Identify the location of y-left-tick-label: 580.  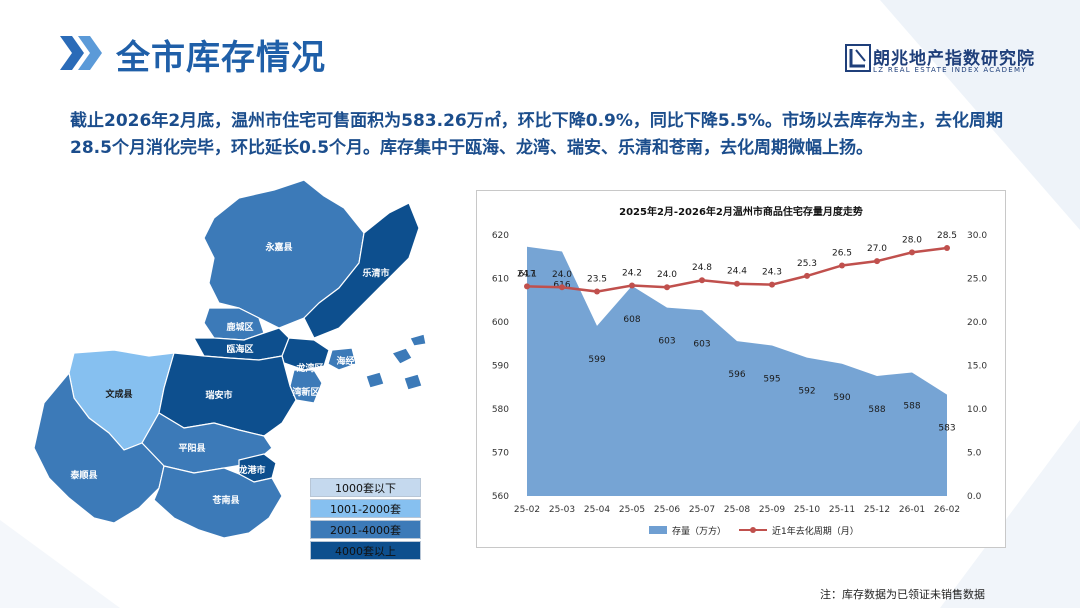
(500, 410).